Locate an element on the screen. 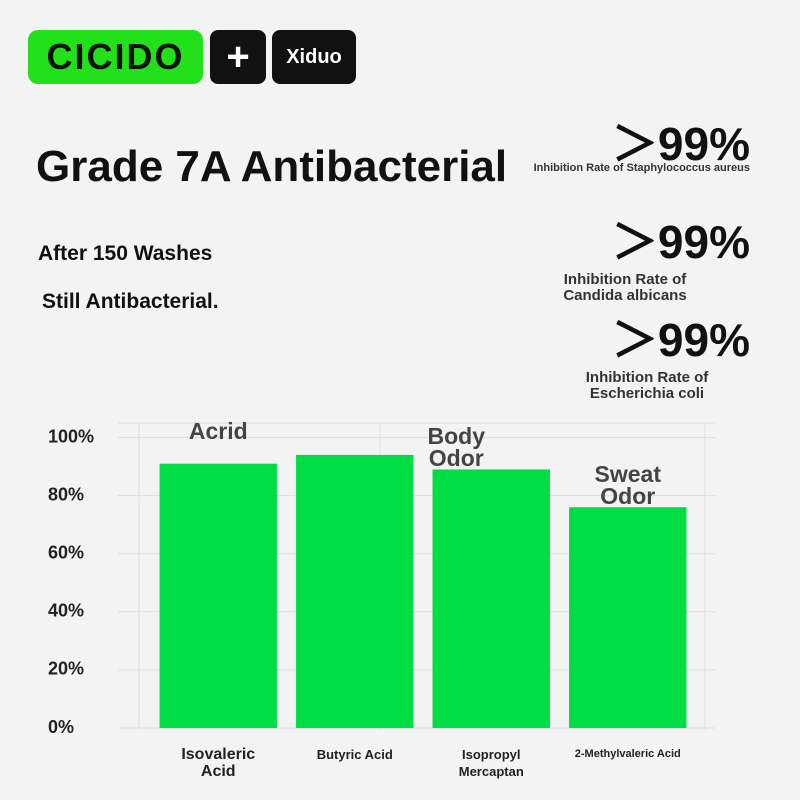 The width and height of the screenshot is (800, 800). bar-note: Body Odor is located at coordinates (456, 447).